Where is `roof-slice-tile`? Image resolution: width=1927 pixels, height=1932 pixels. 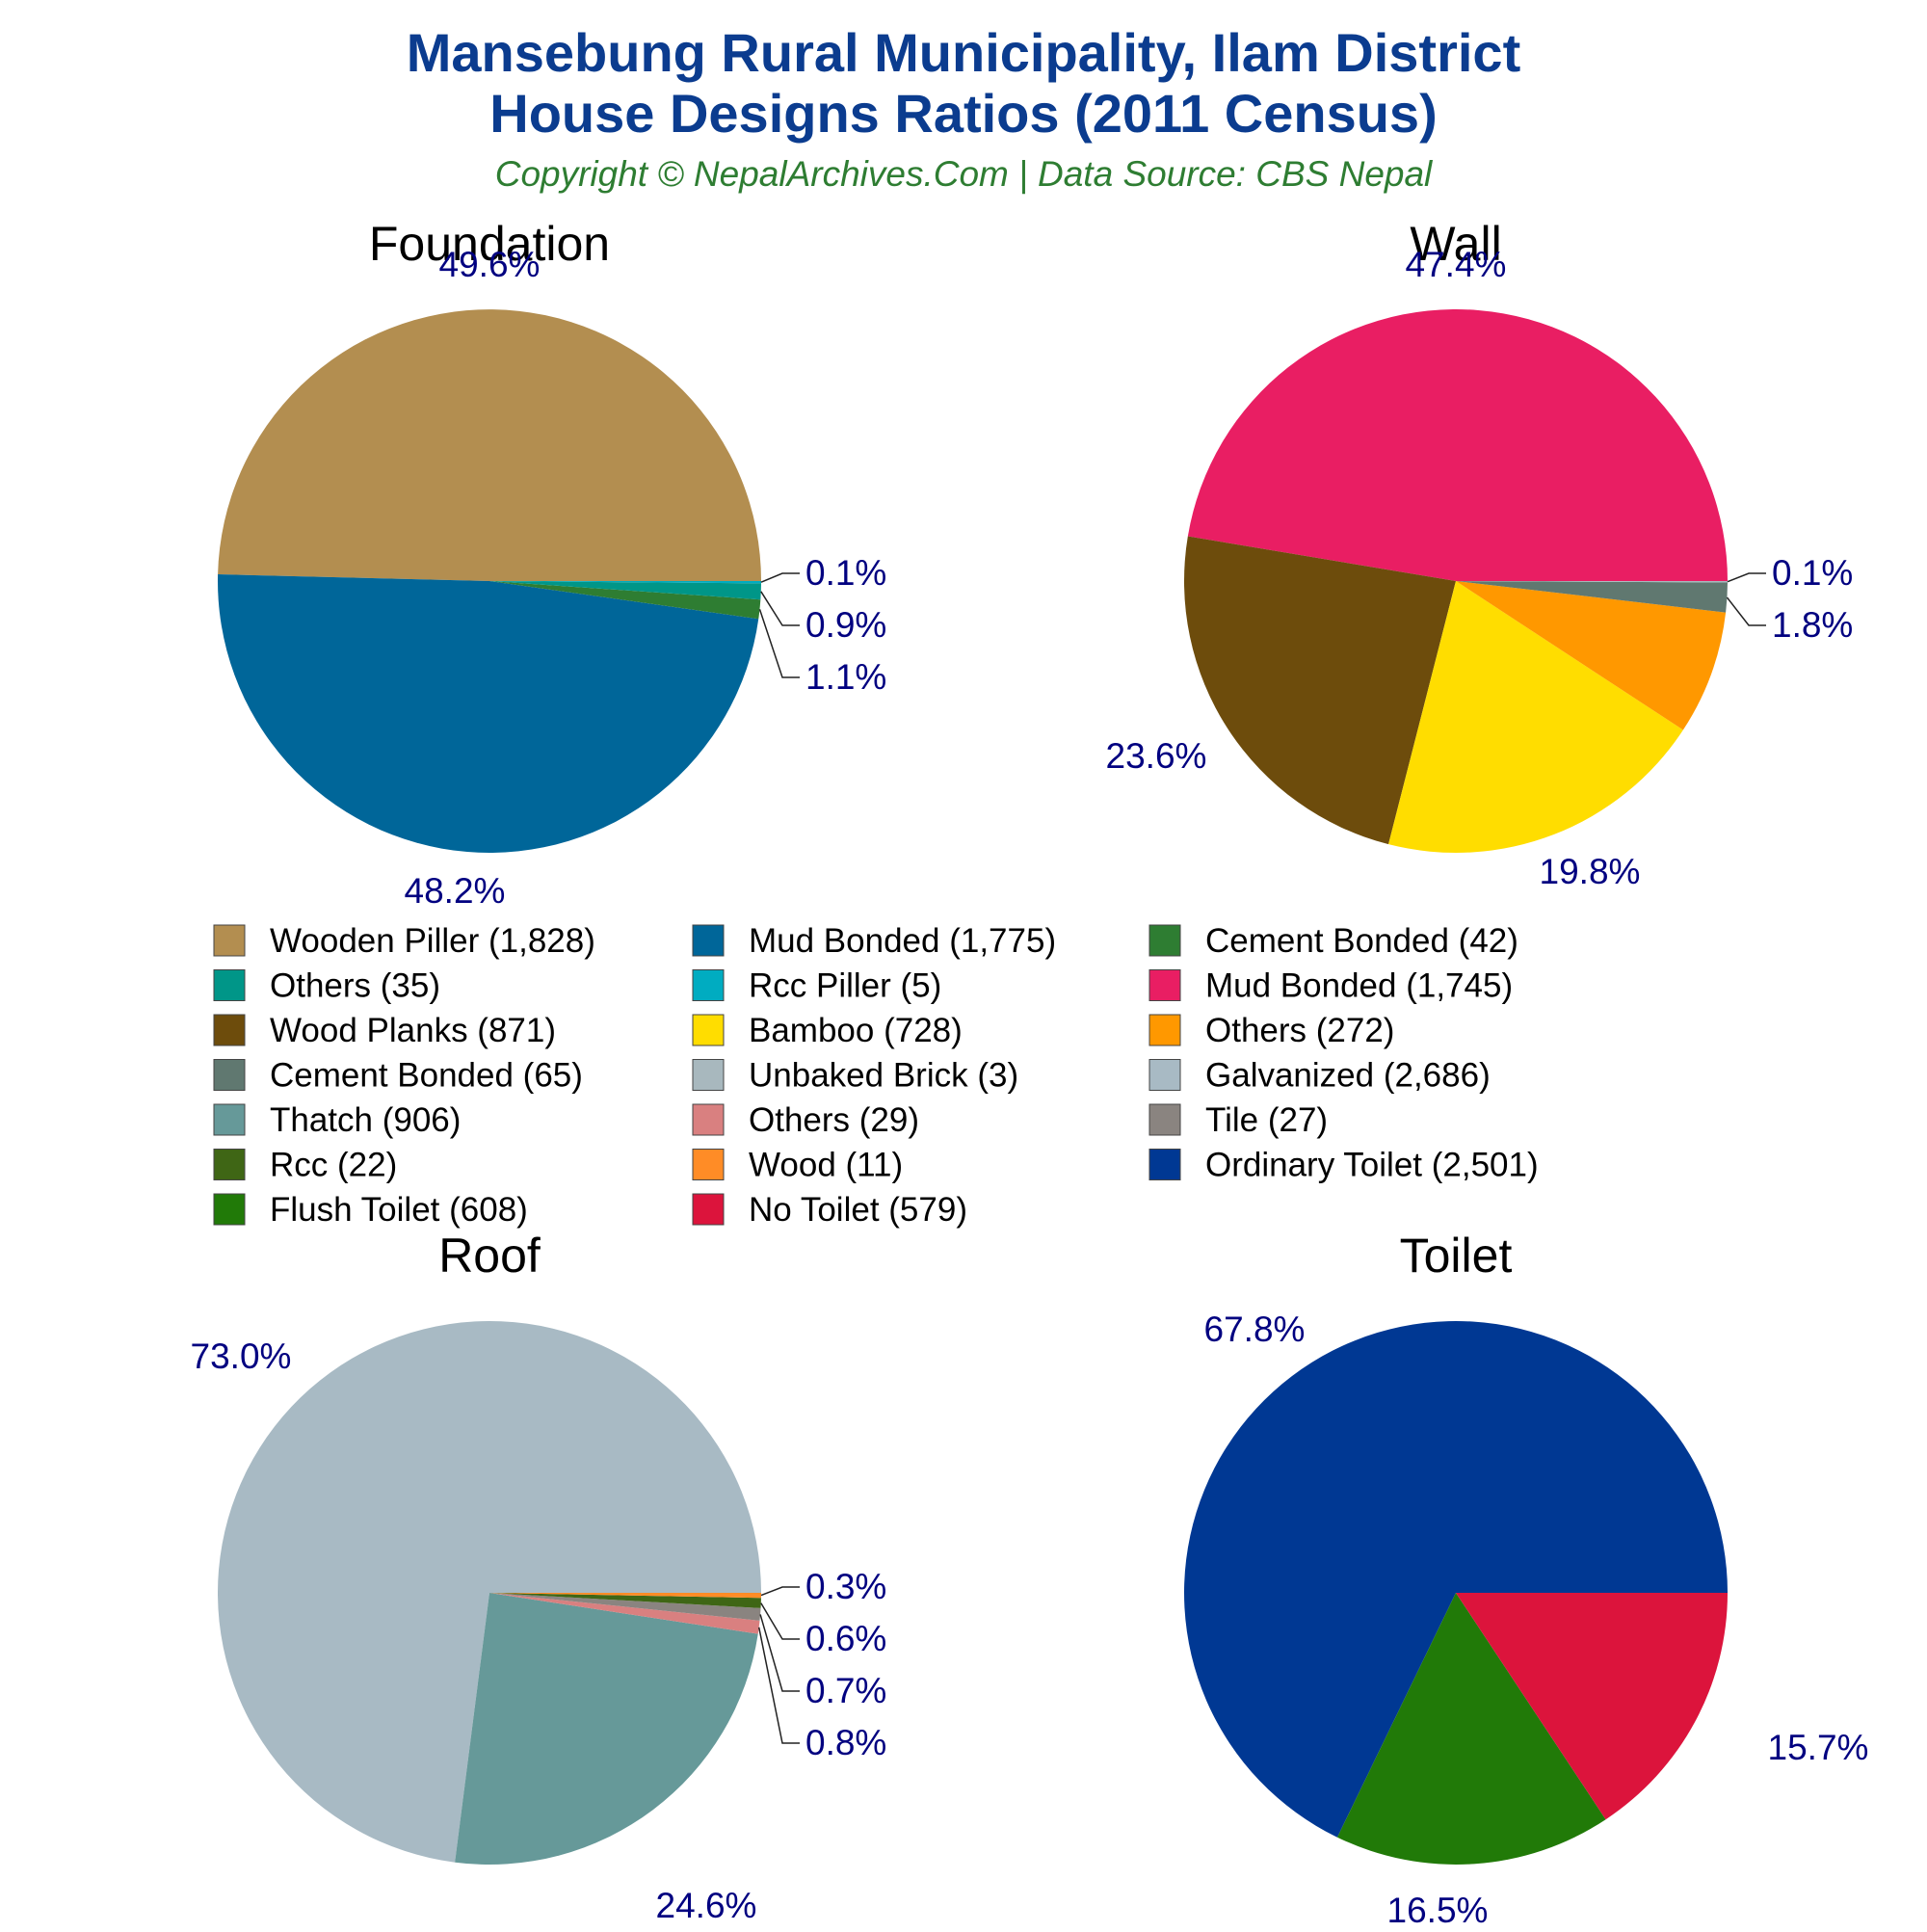
roof-slice-tile is located at coordinates (625, 1607).